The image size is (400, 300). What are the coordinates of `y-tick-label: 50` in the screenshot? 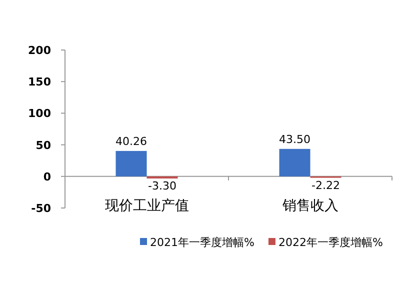 It's located at (44, 145).